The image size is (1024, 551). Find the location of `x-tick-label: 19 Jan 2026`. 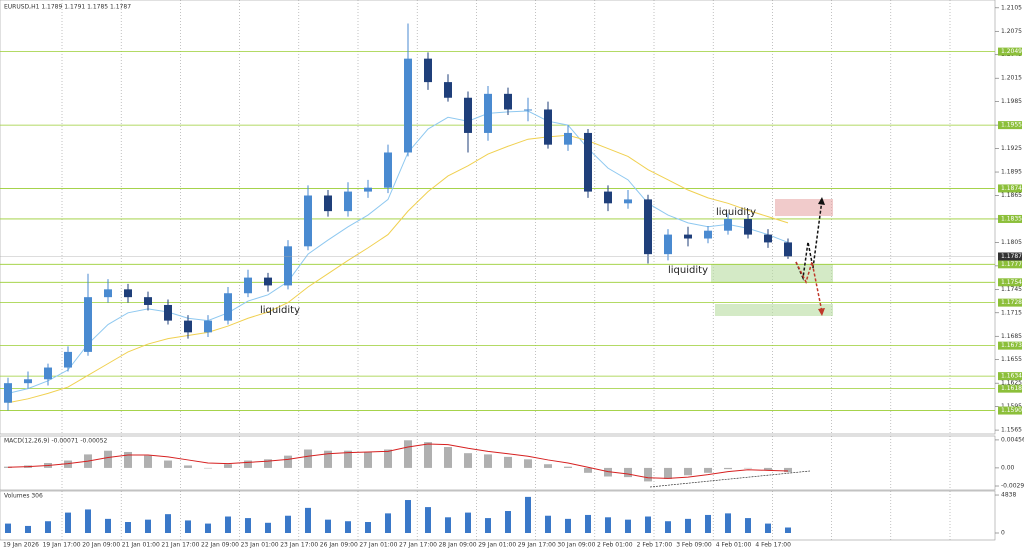

x-tick-label: 19 Jan 2026 is located at coordinates (21, 545).